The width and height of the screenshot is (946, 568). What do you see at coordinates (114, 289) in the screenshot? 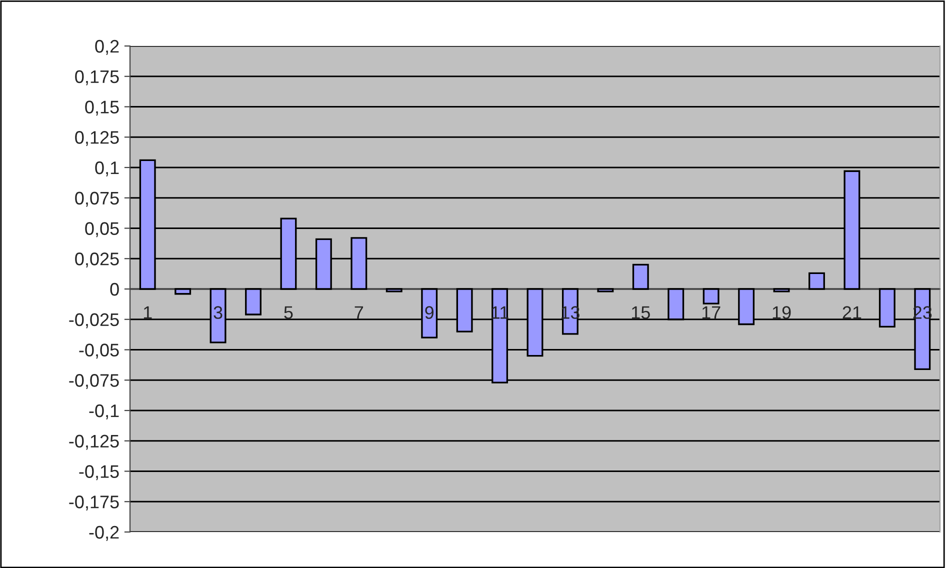
I see `y-tick-label: 0` at bounding box center [114, 289].